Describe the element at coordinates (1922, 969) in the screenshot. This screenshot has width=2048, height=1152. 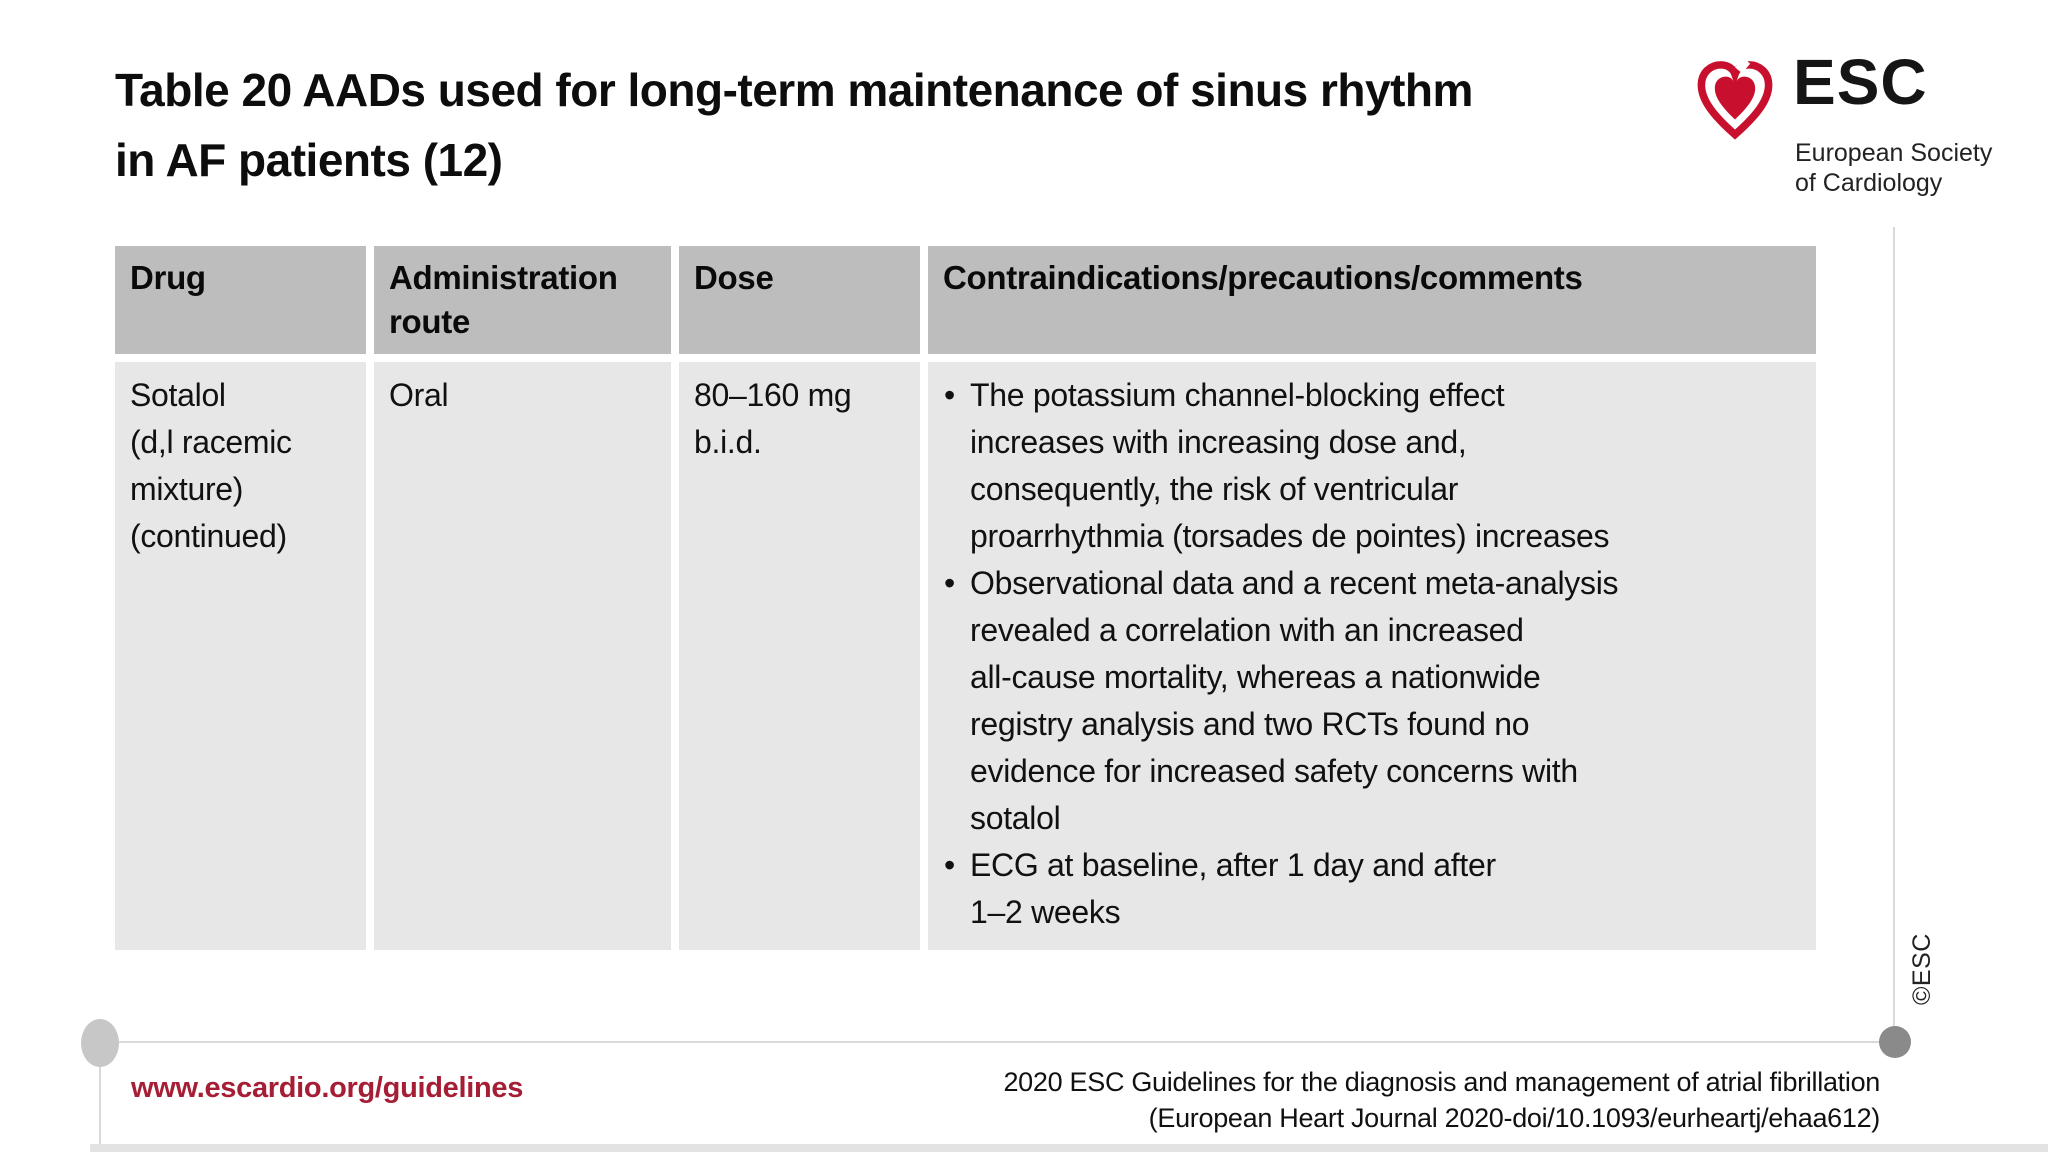
I see `copyright-vertical-label: ©ESC` at that location.